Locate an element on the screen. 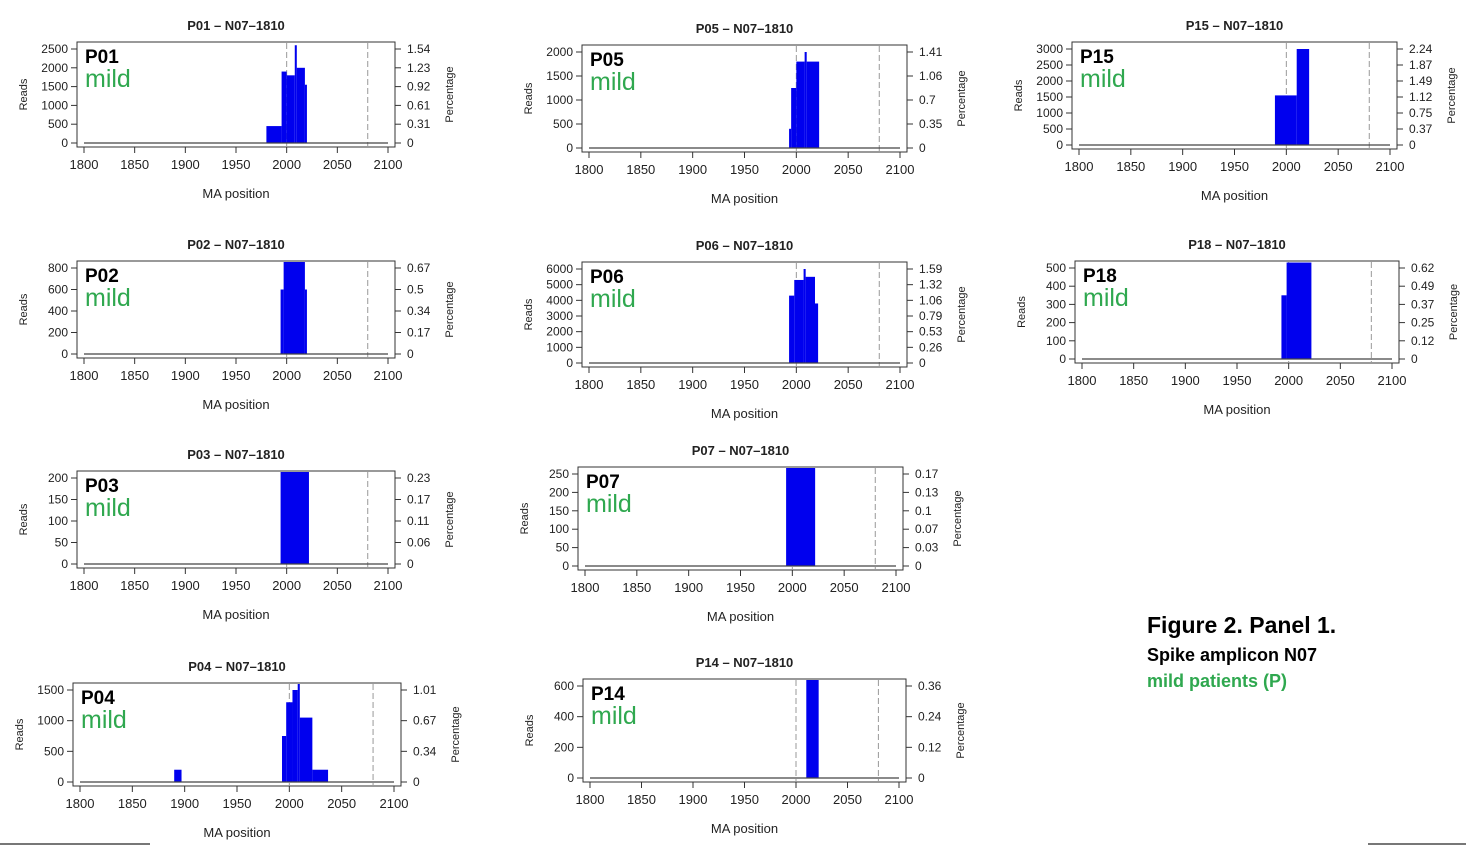 This screenshot has height=845, width=1466. y2-tick-label: 0.61 is located at coordinates (419, 105).